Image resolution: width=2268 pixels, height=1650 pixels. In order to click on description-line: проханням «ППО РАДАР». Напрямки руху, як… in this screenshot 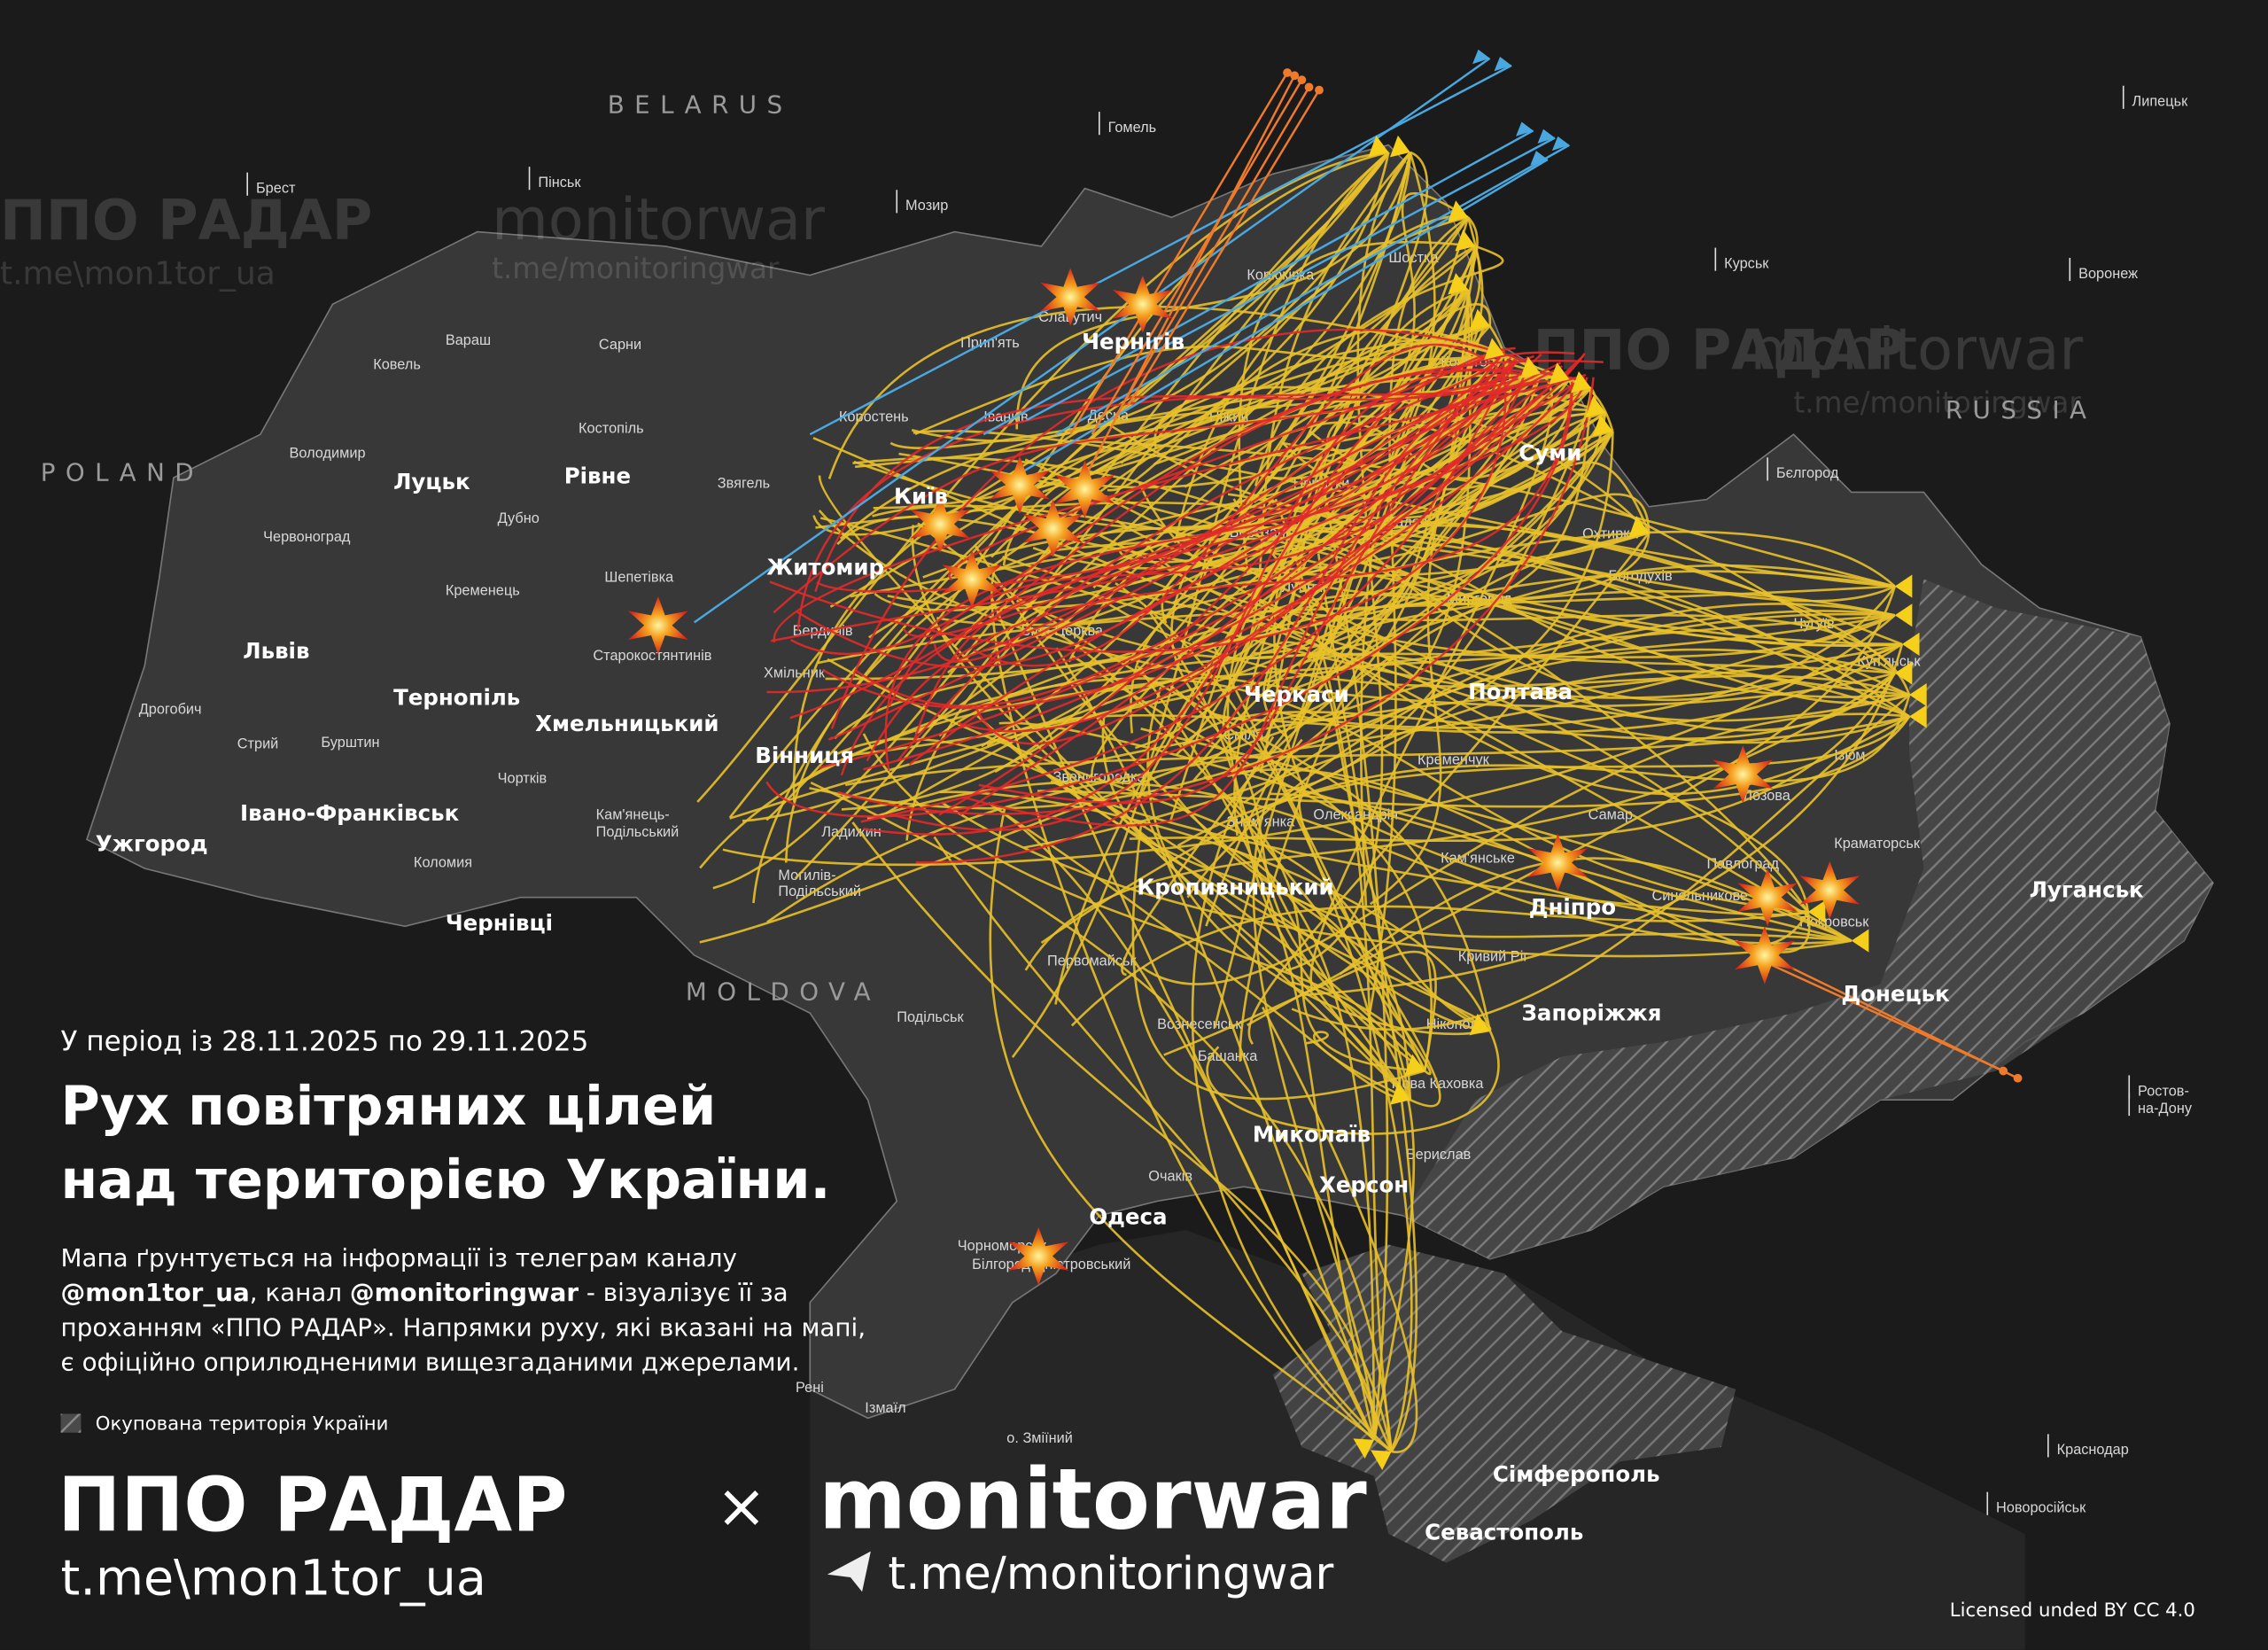, I will do `click(463, 1327)`.